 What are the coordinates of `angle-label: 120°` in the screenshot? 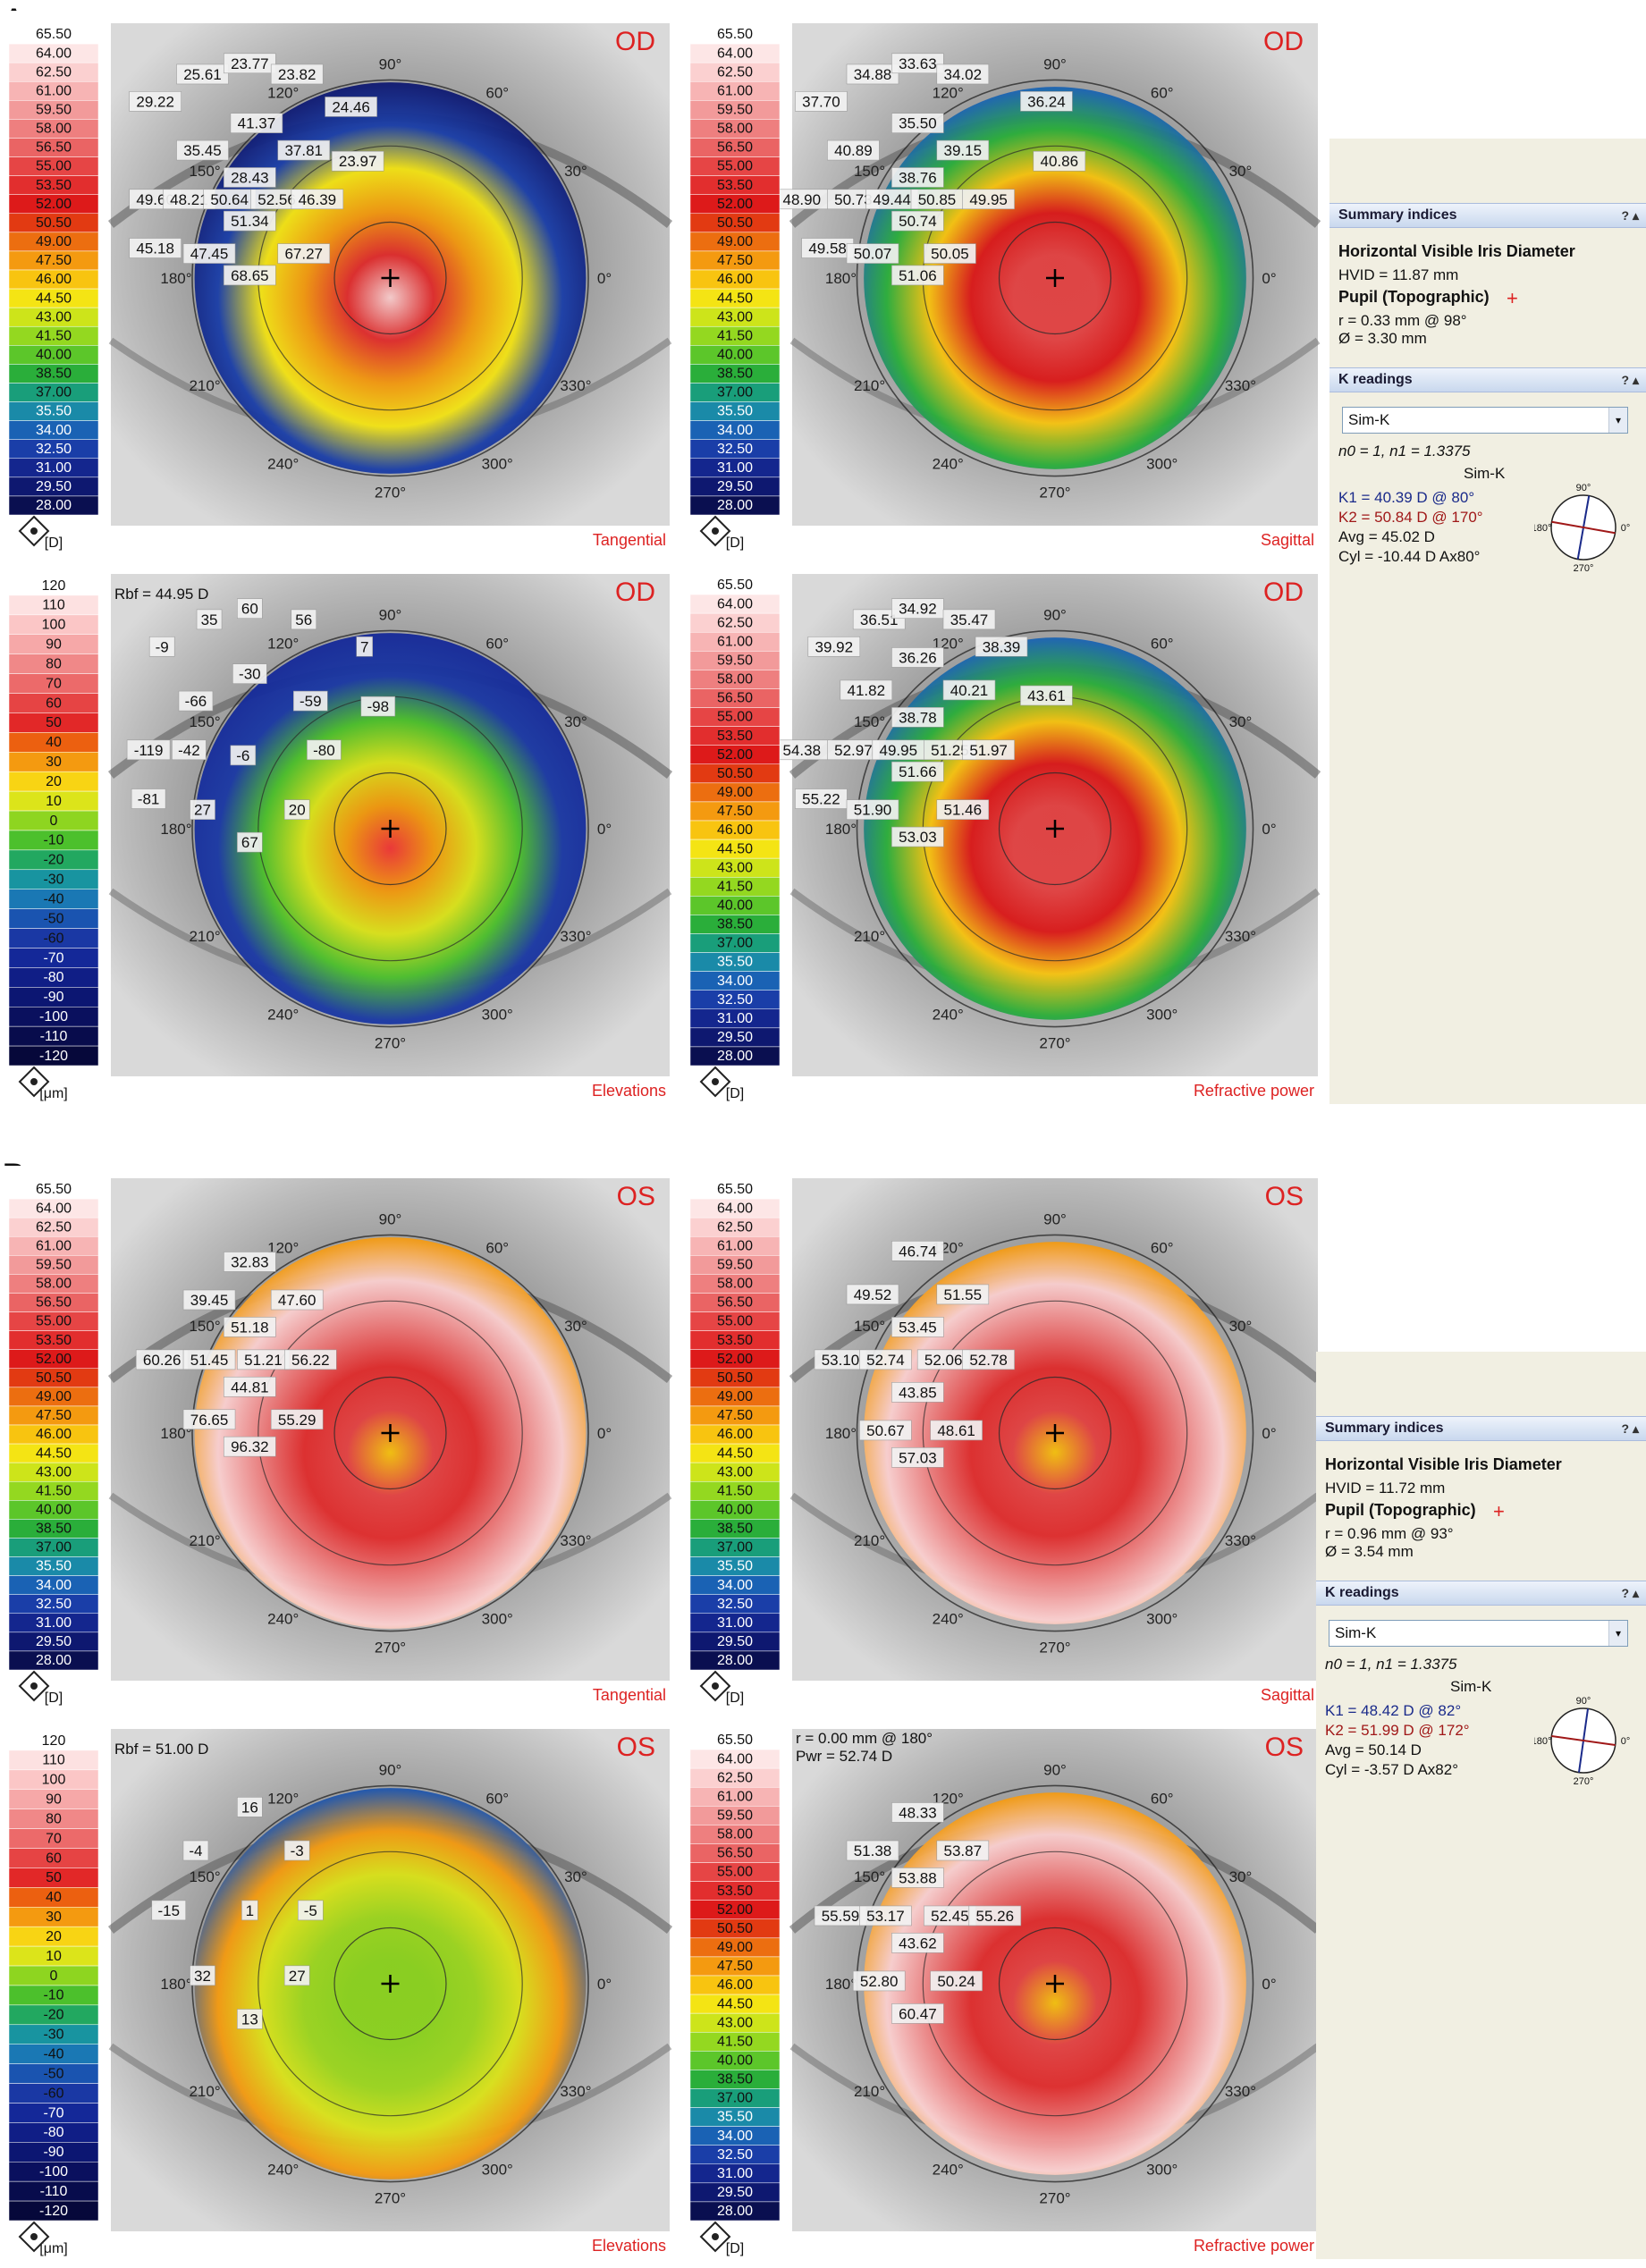 It's located at (948, 93).